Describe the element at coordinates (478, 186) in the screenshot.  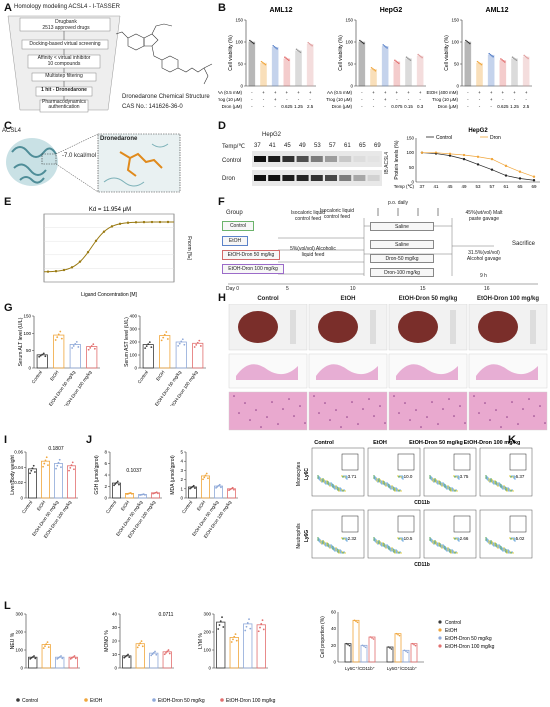
I see `curve-x-tick: 53` at that location.